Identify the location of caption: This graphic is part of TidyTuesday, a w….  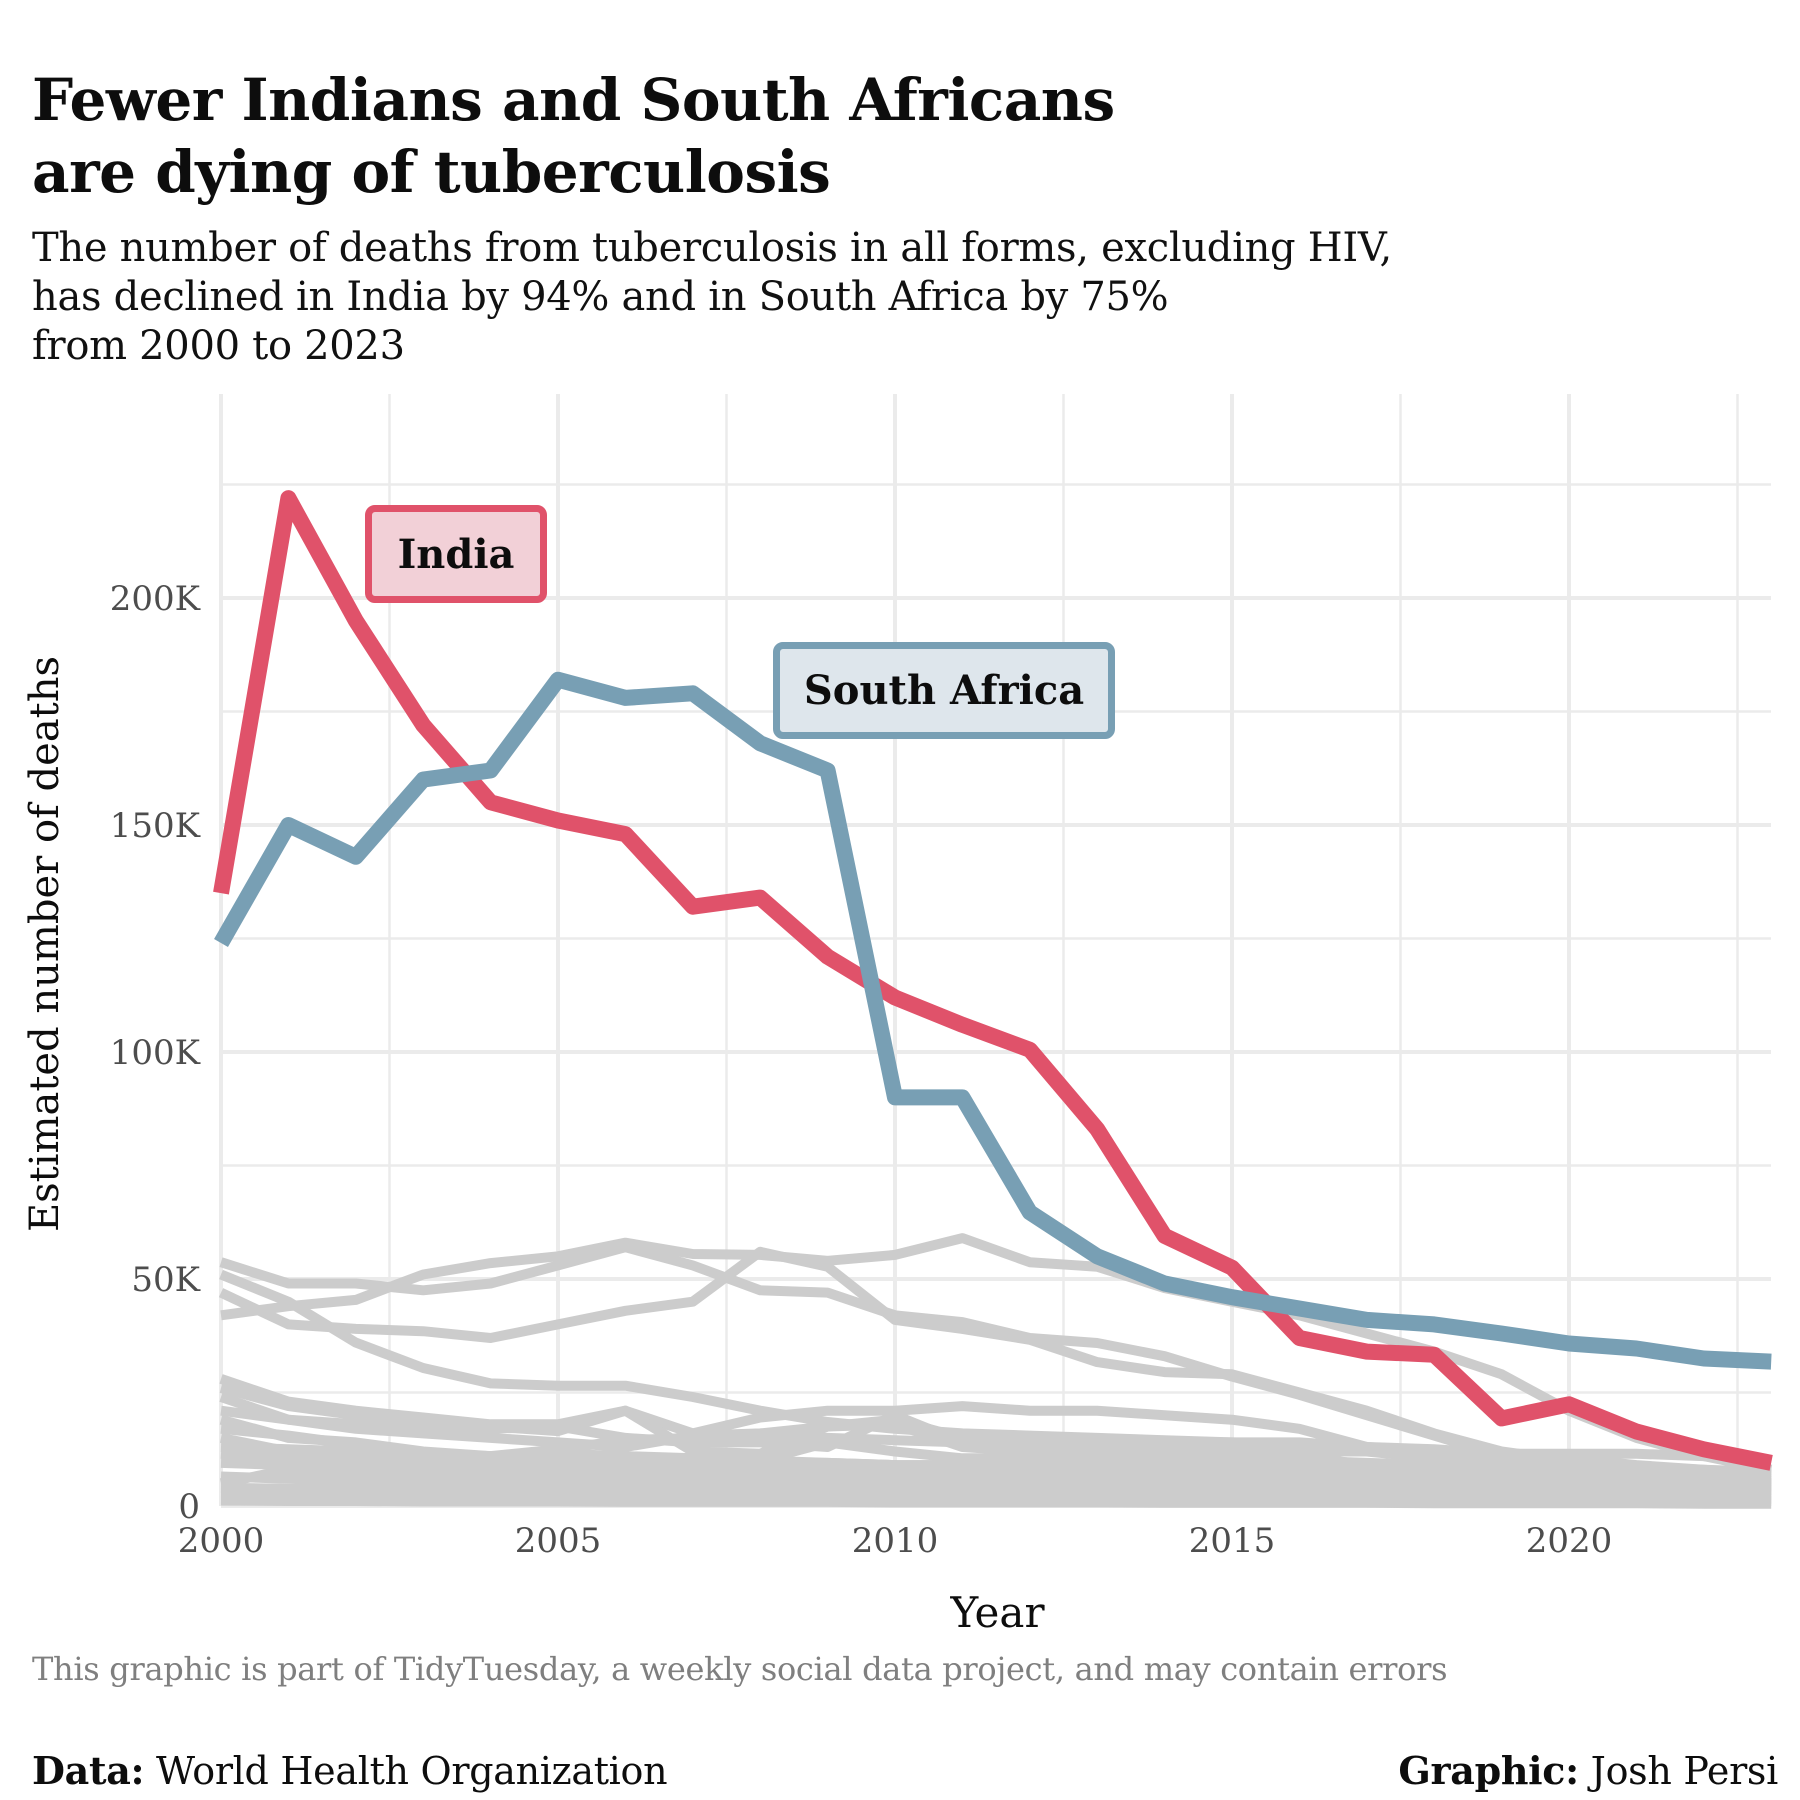
(740, 1669).